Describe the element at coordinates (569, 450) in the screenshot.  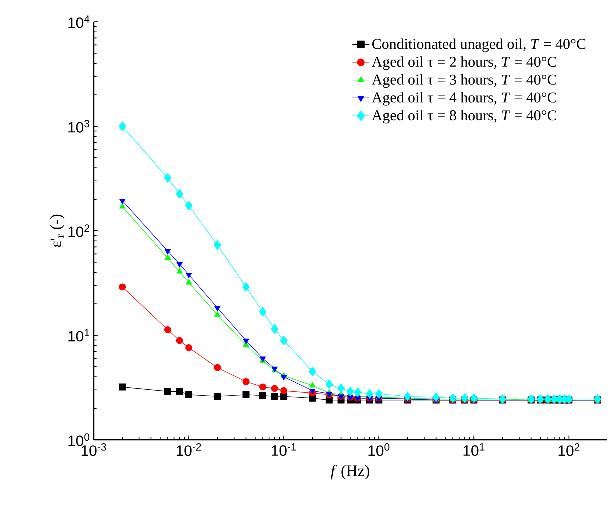
I see `x-tick-label: 10$^{2}$` at that location.